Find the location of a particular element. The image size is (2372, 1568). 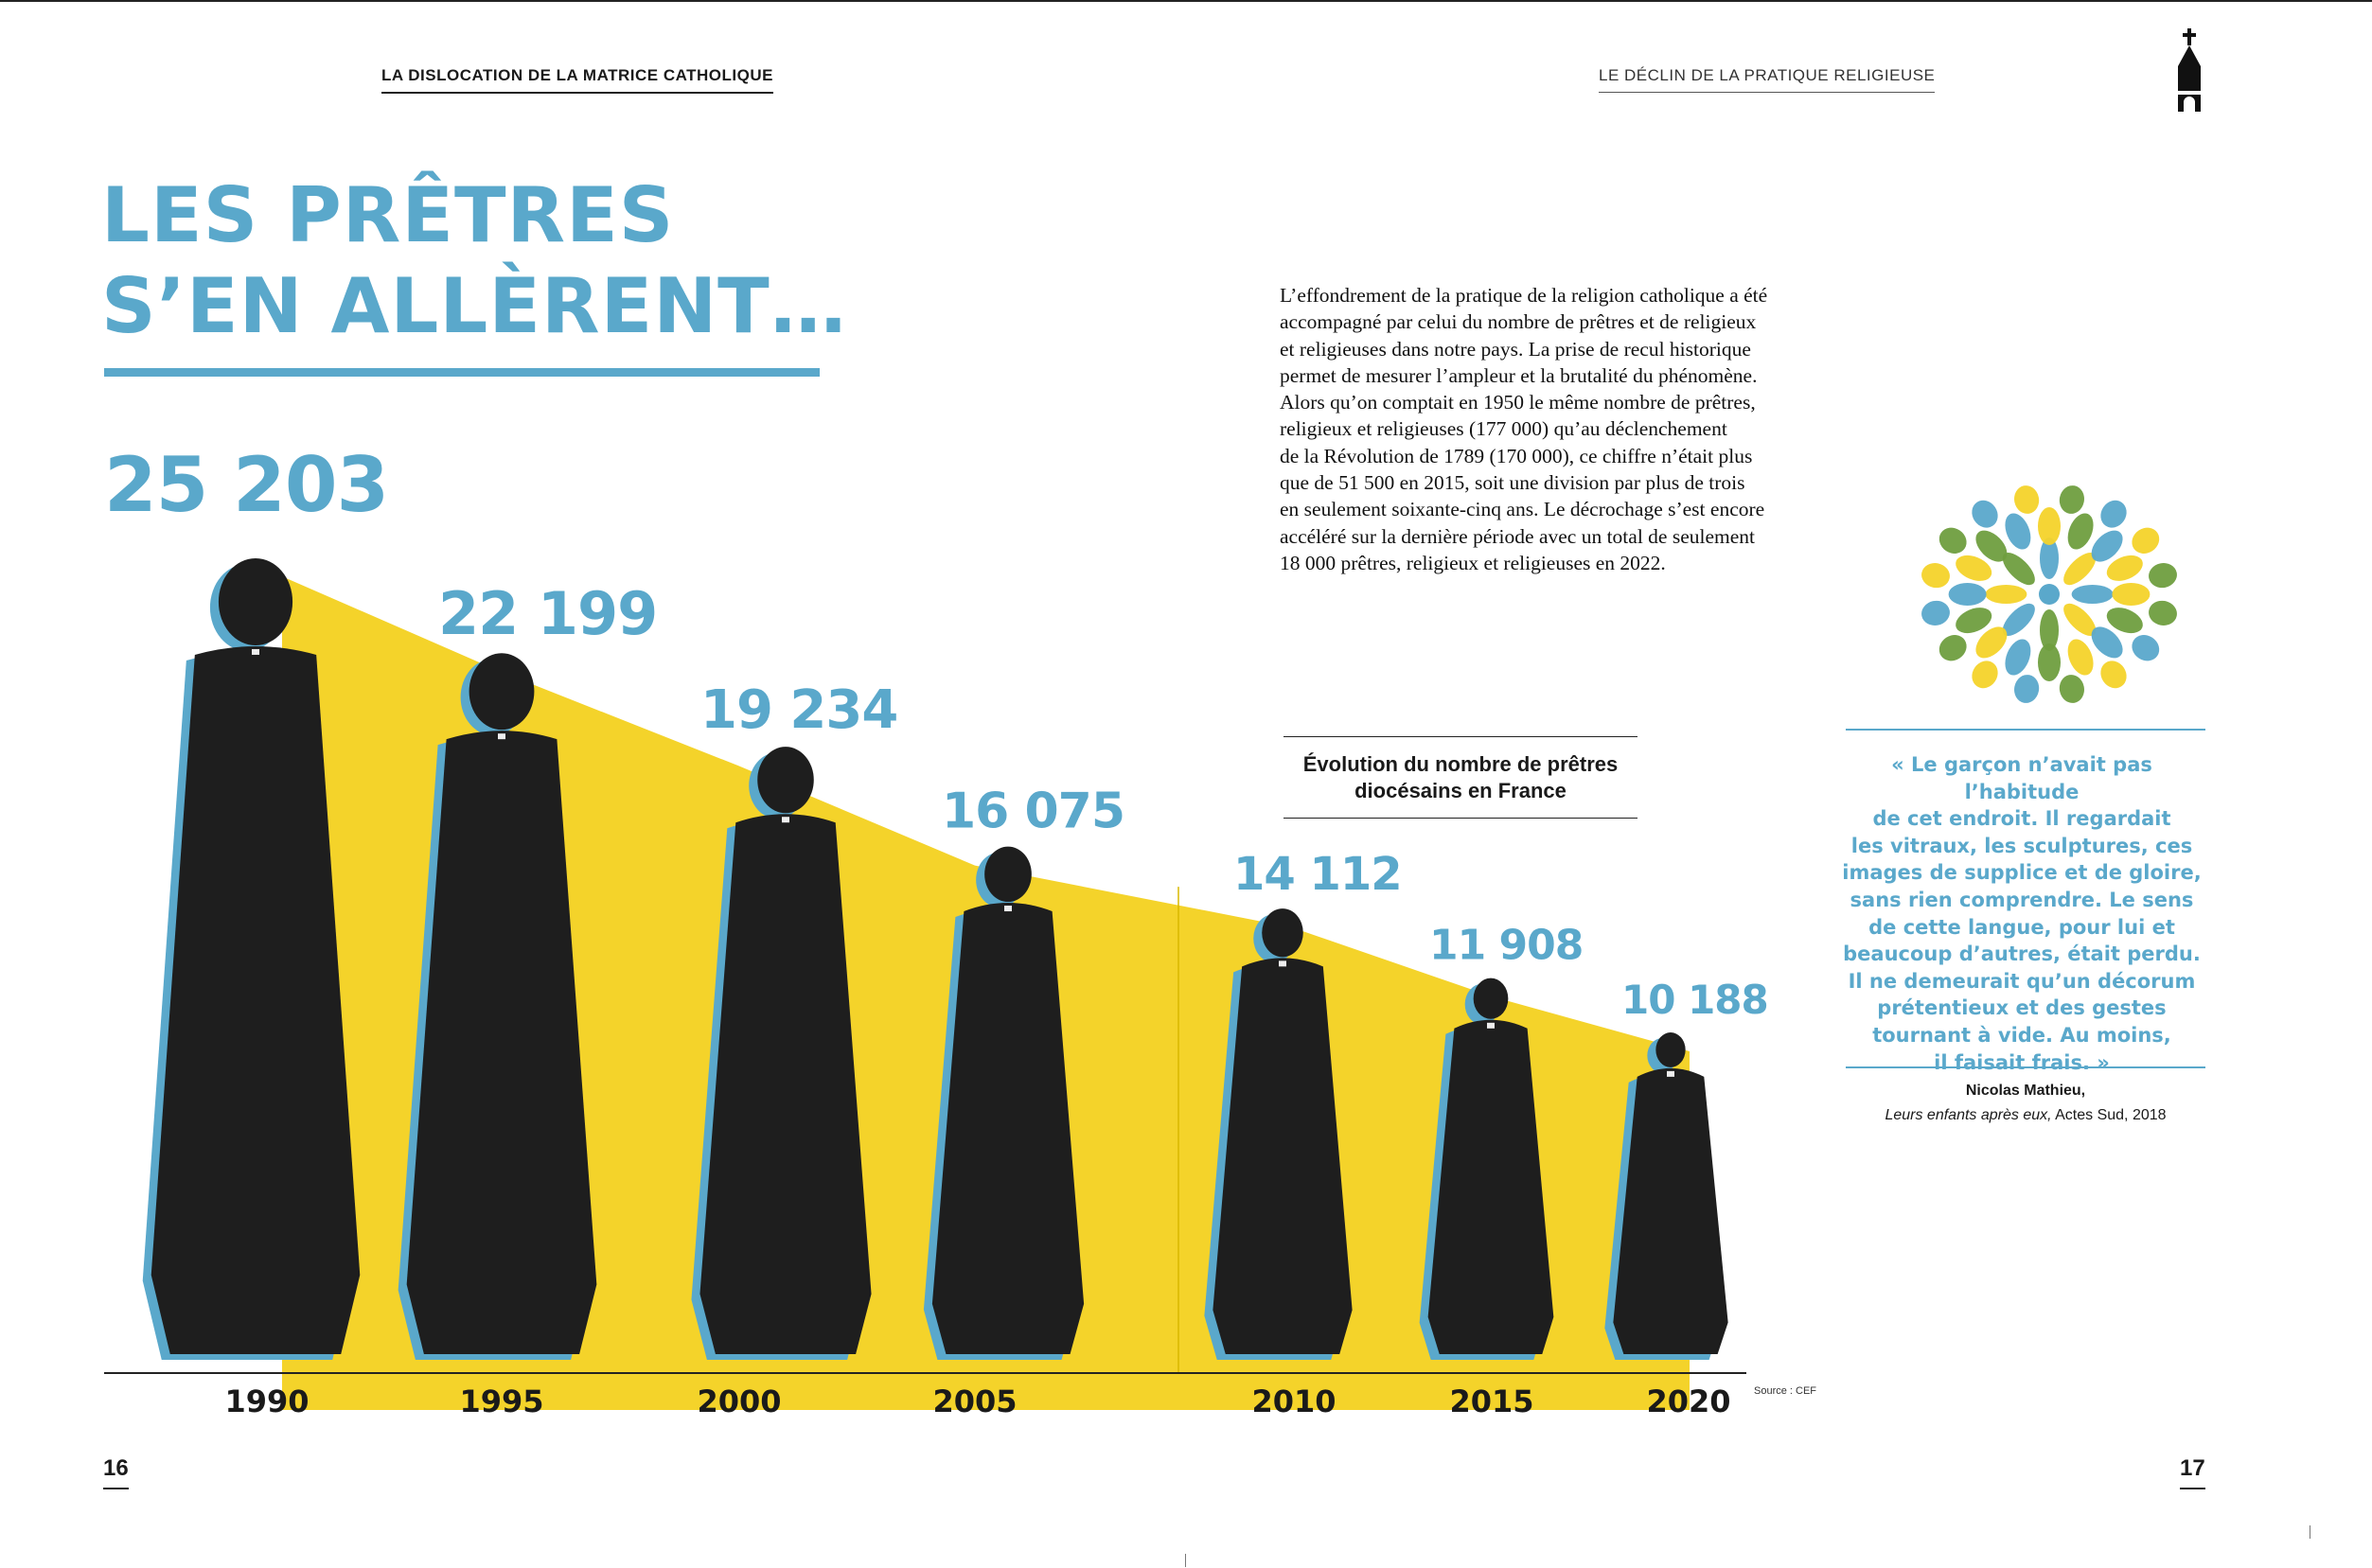

top-border is located at coordinates (1186, 4).